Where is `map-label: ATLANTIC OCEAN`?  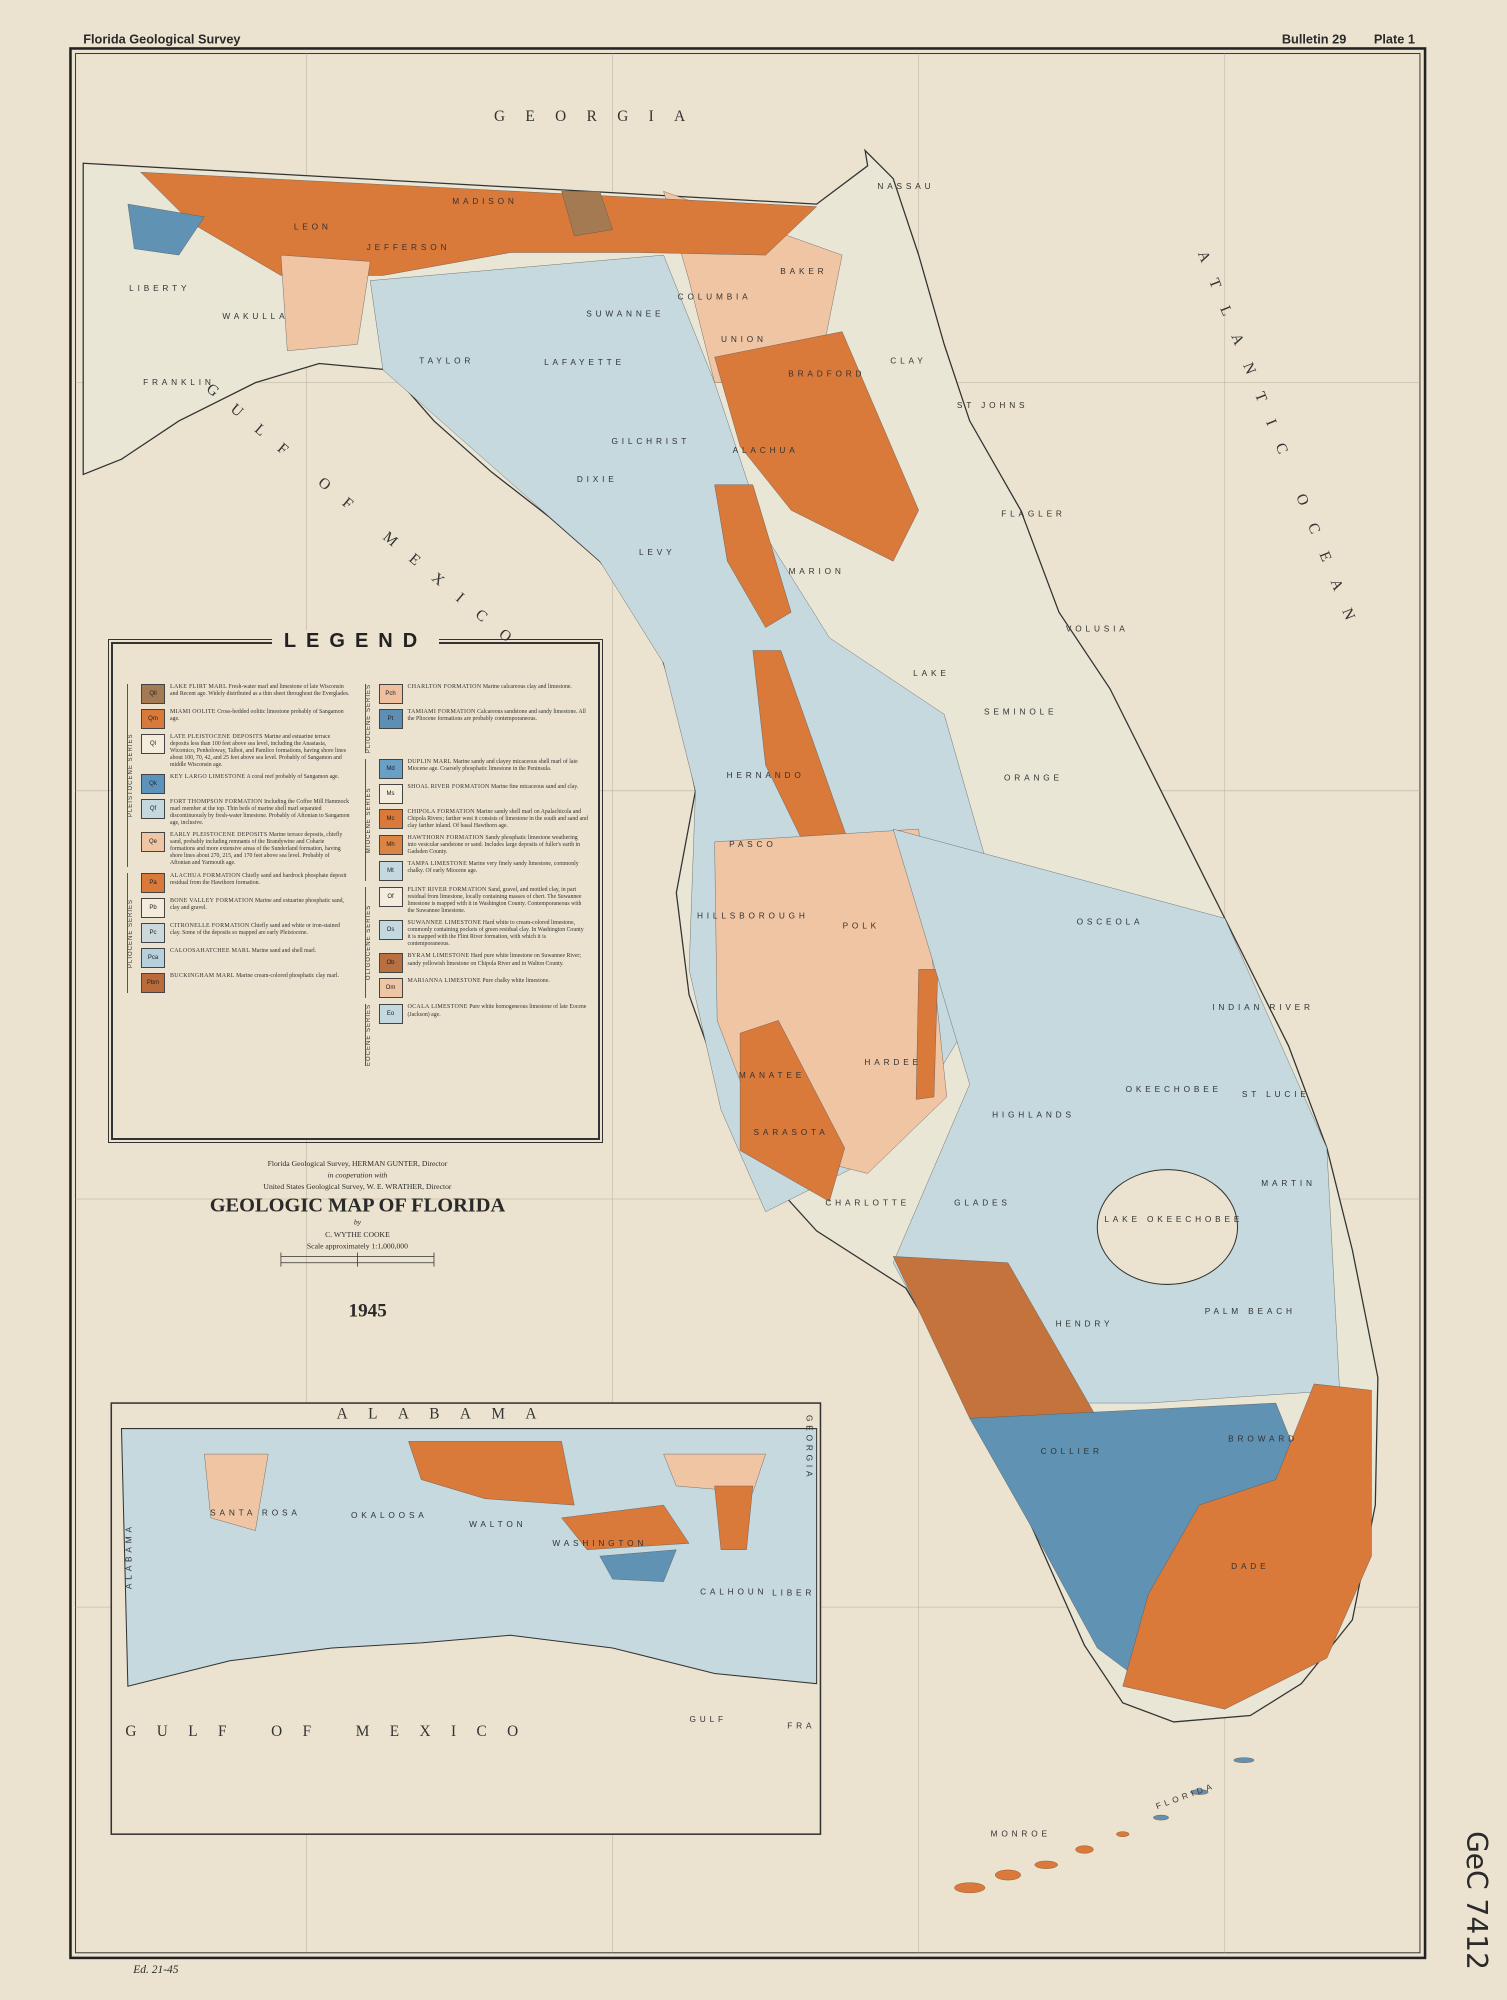 map-label: ATLANTIC OCEAN is located at coordinates (1280, 444).